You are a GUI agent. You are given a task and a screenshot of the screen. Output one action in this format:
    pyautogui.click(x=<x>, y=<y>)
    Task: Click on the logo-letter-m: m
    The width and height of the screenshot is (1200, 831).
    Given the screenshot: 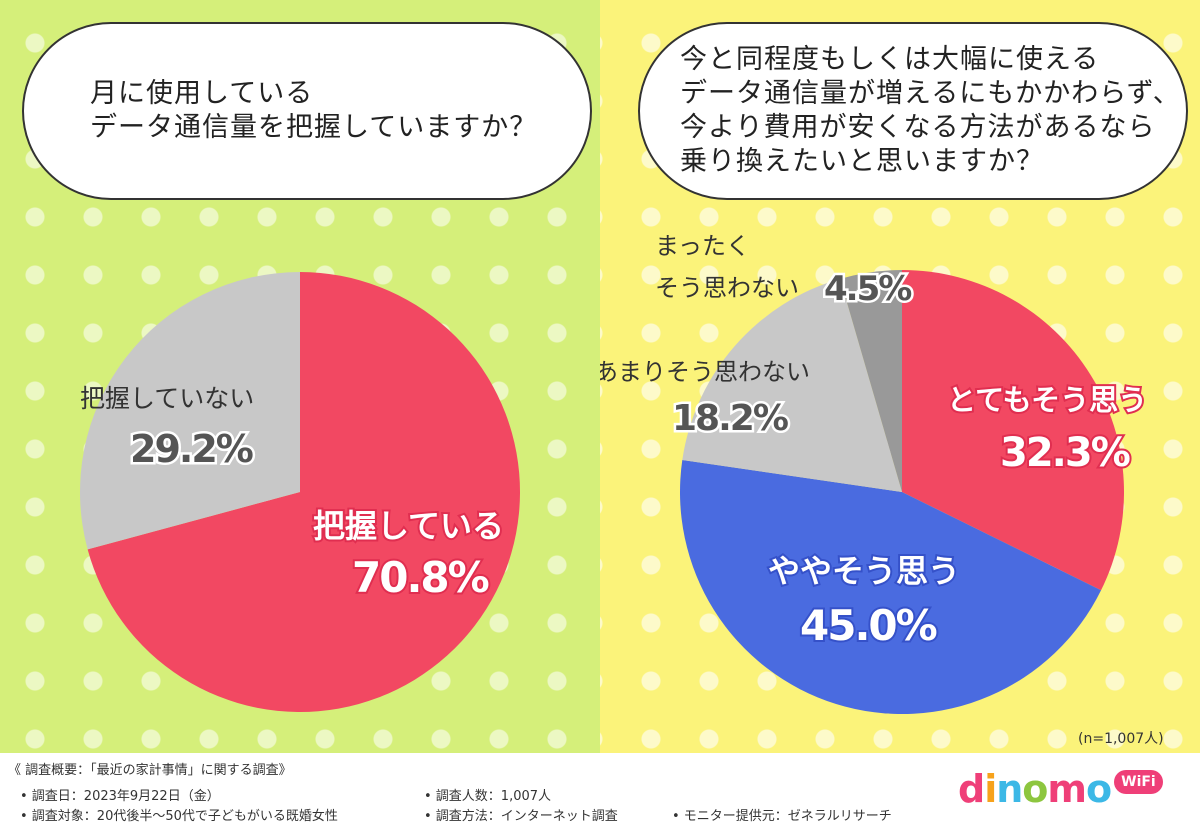 What is the action you would take?
    pyautogui.click(x=1067, y=789)
    